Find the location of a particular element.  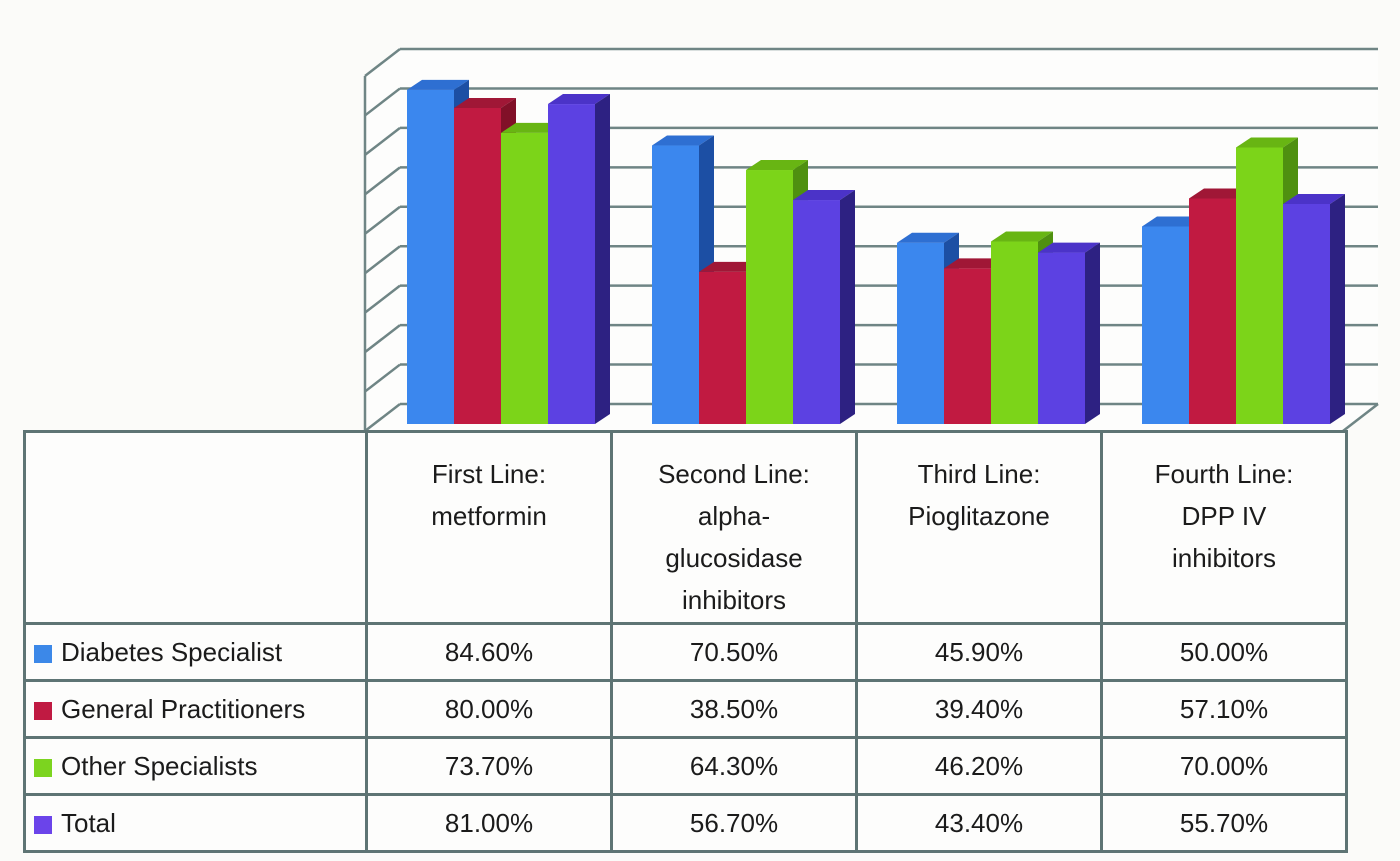

series-name: Other Specialists is located at coordinates (159, 765).